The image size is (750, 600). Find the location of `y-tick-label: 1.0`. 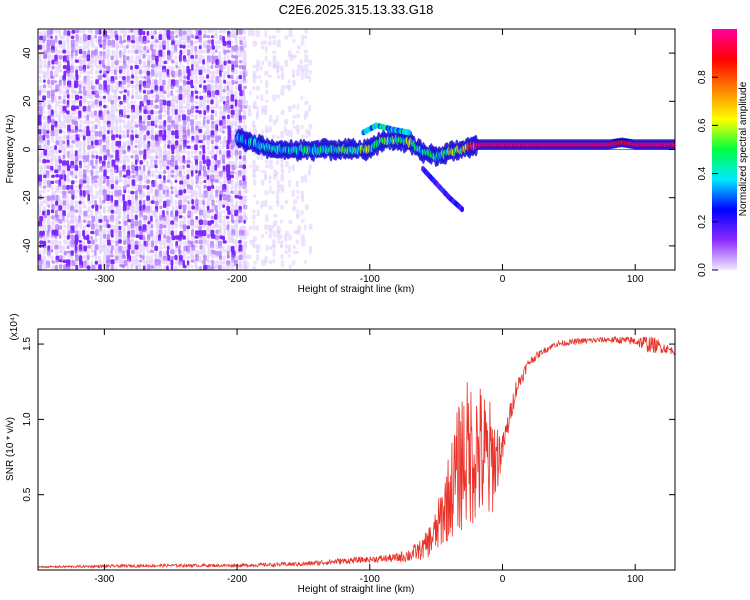

y-tick-label: 1.0 is located at coordinates (27, 419).